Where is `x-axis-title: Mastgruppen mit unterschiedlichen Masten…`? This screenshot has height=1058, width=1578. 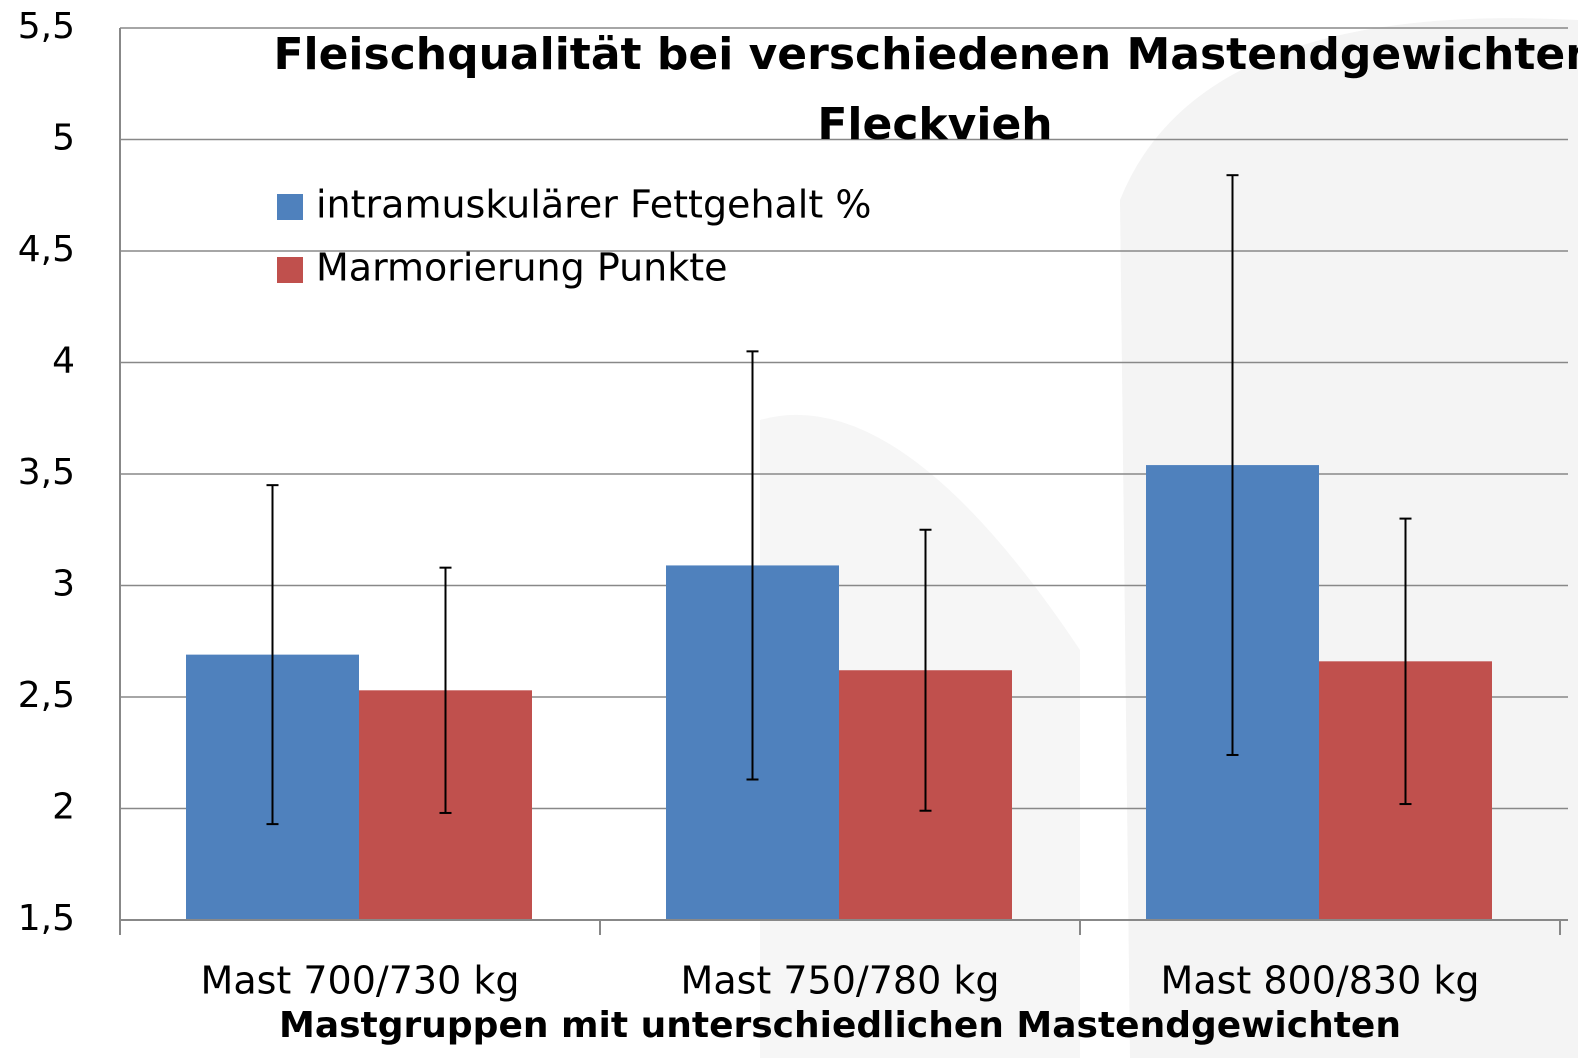 x-axis-title: Mastgruppen mit unterschiedlichen Masten… is located at coordinates (840, 1025).